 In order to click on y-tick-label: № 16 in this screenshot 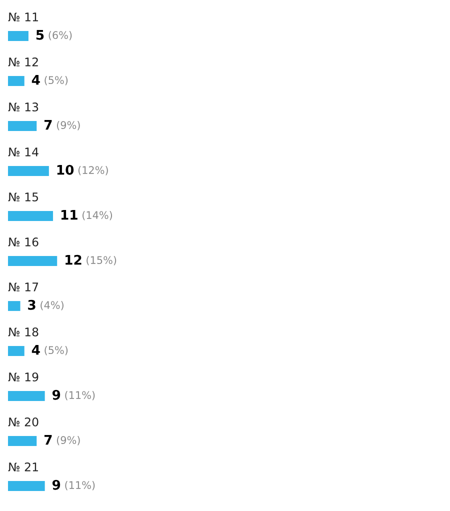, I will do `click(23, 241)`.